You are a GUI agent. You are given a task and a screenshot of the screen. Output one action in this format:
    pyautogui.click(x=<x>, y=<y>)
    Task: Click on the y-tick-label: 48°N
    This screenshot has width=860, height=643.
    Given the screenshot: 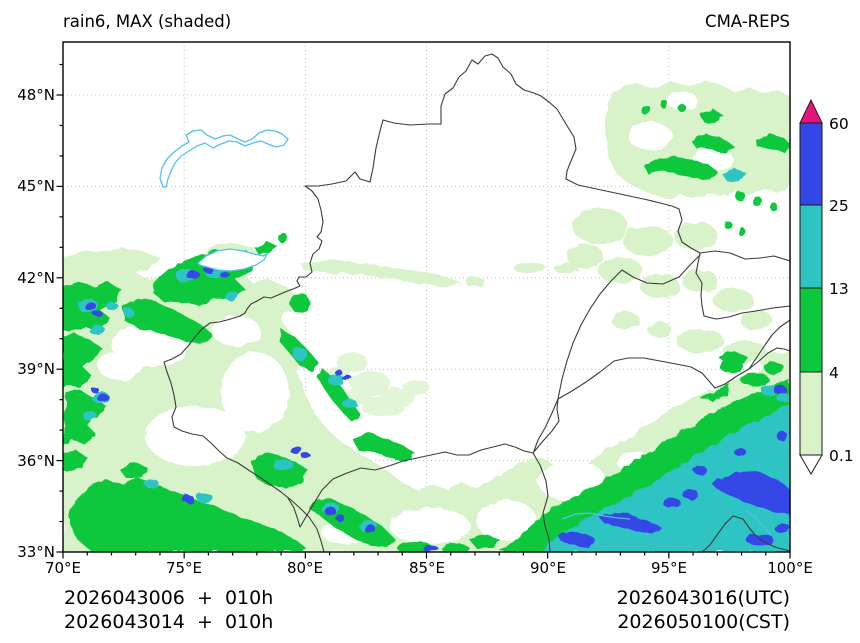 What is the action you would take?
    pyautogui.click(x=36, y=95)
    